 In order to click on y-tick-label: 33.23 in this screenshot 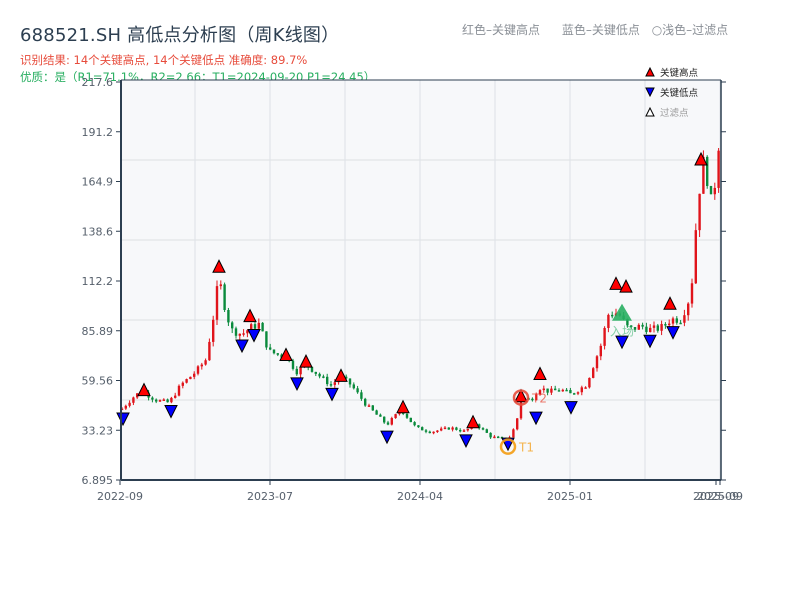, I will do `click(98, 430)`.